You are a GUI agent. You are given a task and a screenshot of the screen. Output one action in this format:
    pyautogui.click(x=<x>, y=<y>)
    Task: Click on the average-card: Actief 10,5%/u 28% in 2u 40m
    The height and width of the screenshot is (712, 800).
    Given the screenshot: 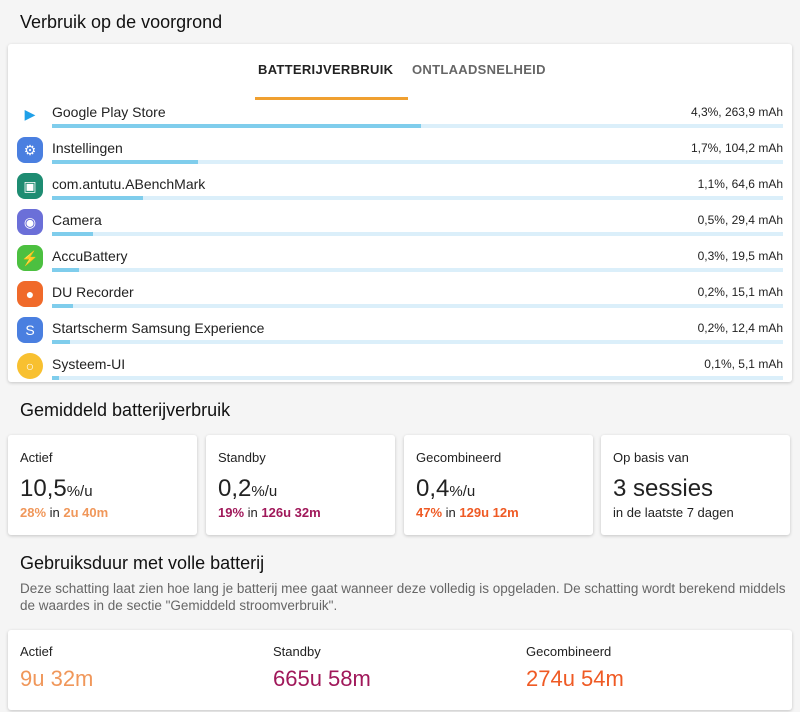 What is the action you would take?
    pyautogui.click(x=102, y=485)
    